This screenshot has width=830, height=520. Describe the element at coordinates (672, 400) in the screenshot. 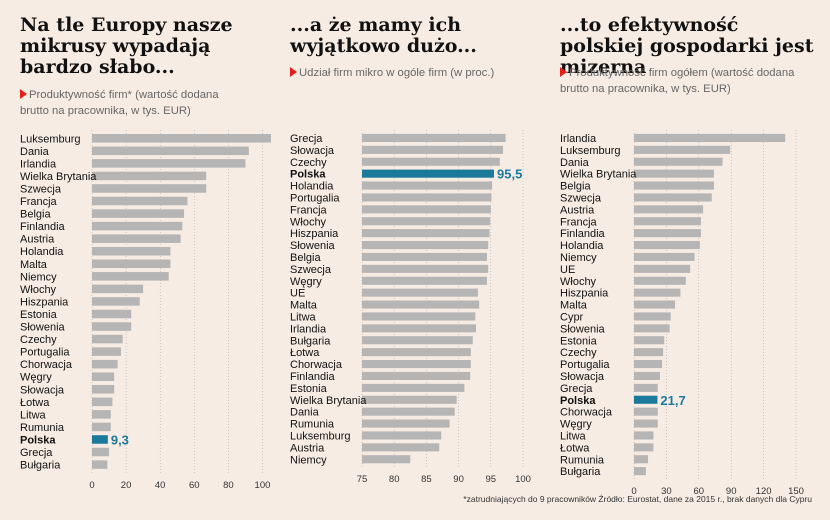

I see `highlight-value-label: 21,7` at that location.